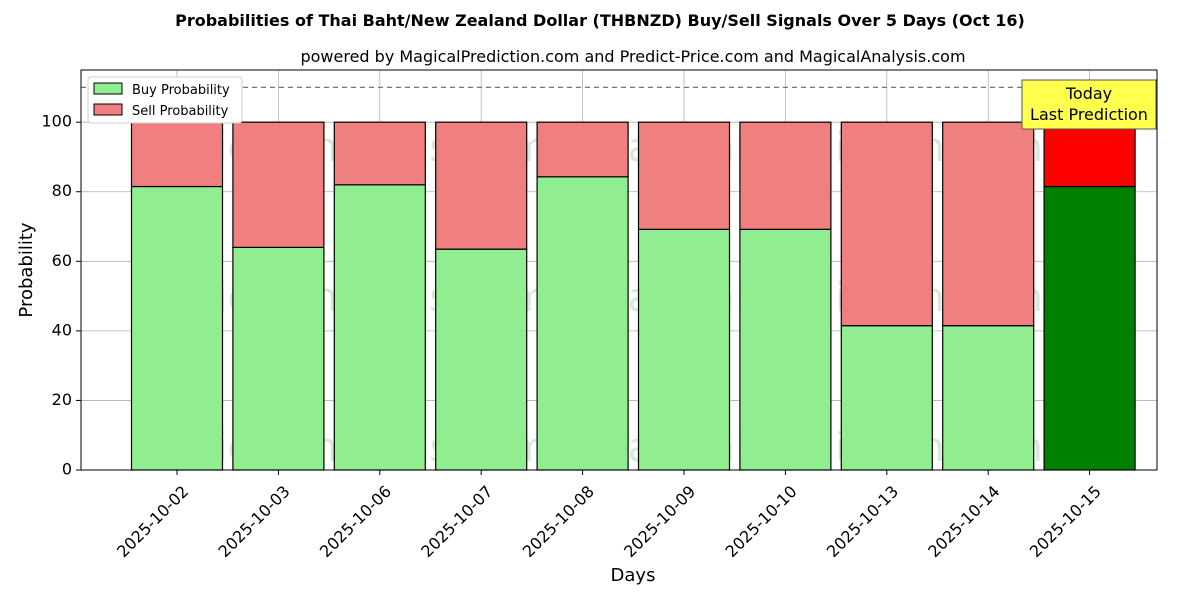  Describe the element at coordinates (180, 111) in the screenshot. I see `legend-sell-label: Sell Probability` at that location.